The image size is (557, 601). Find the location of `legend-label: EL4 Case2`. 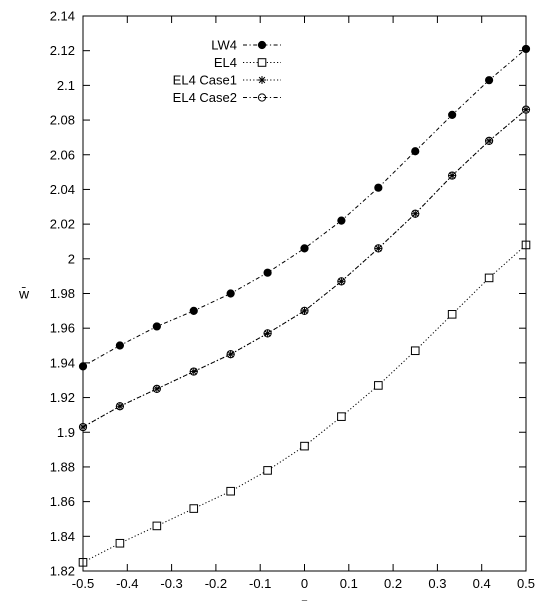

legend-label: EL4 Case2 is located at coordinates (205, 97).